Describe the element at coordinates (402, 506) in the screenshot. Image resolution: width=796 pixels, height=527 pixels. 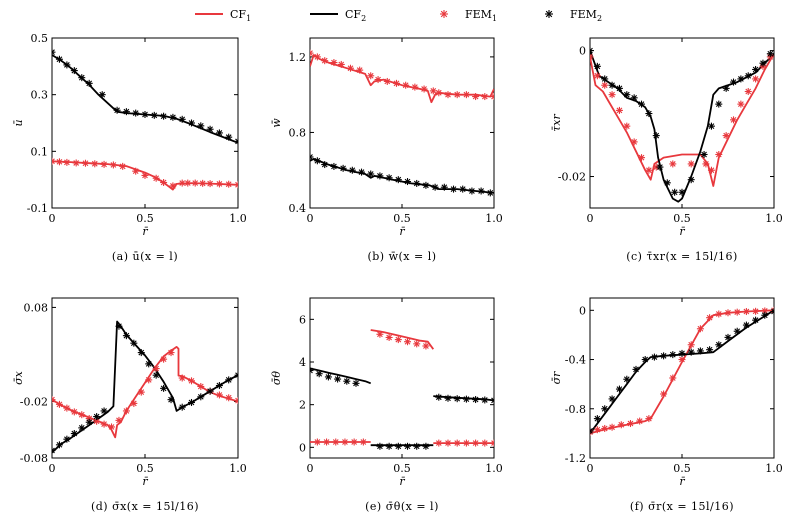
I see `panel-caption: (e) σ̄θ(x = l)` at that location.